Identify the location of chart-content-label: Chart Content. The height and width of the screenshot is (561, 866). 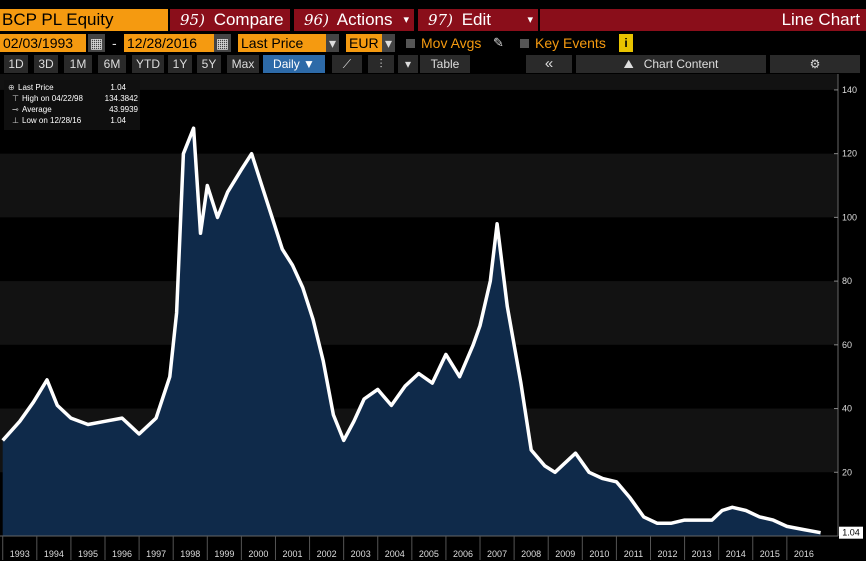
(681, 64).